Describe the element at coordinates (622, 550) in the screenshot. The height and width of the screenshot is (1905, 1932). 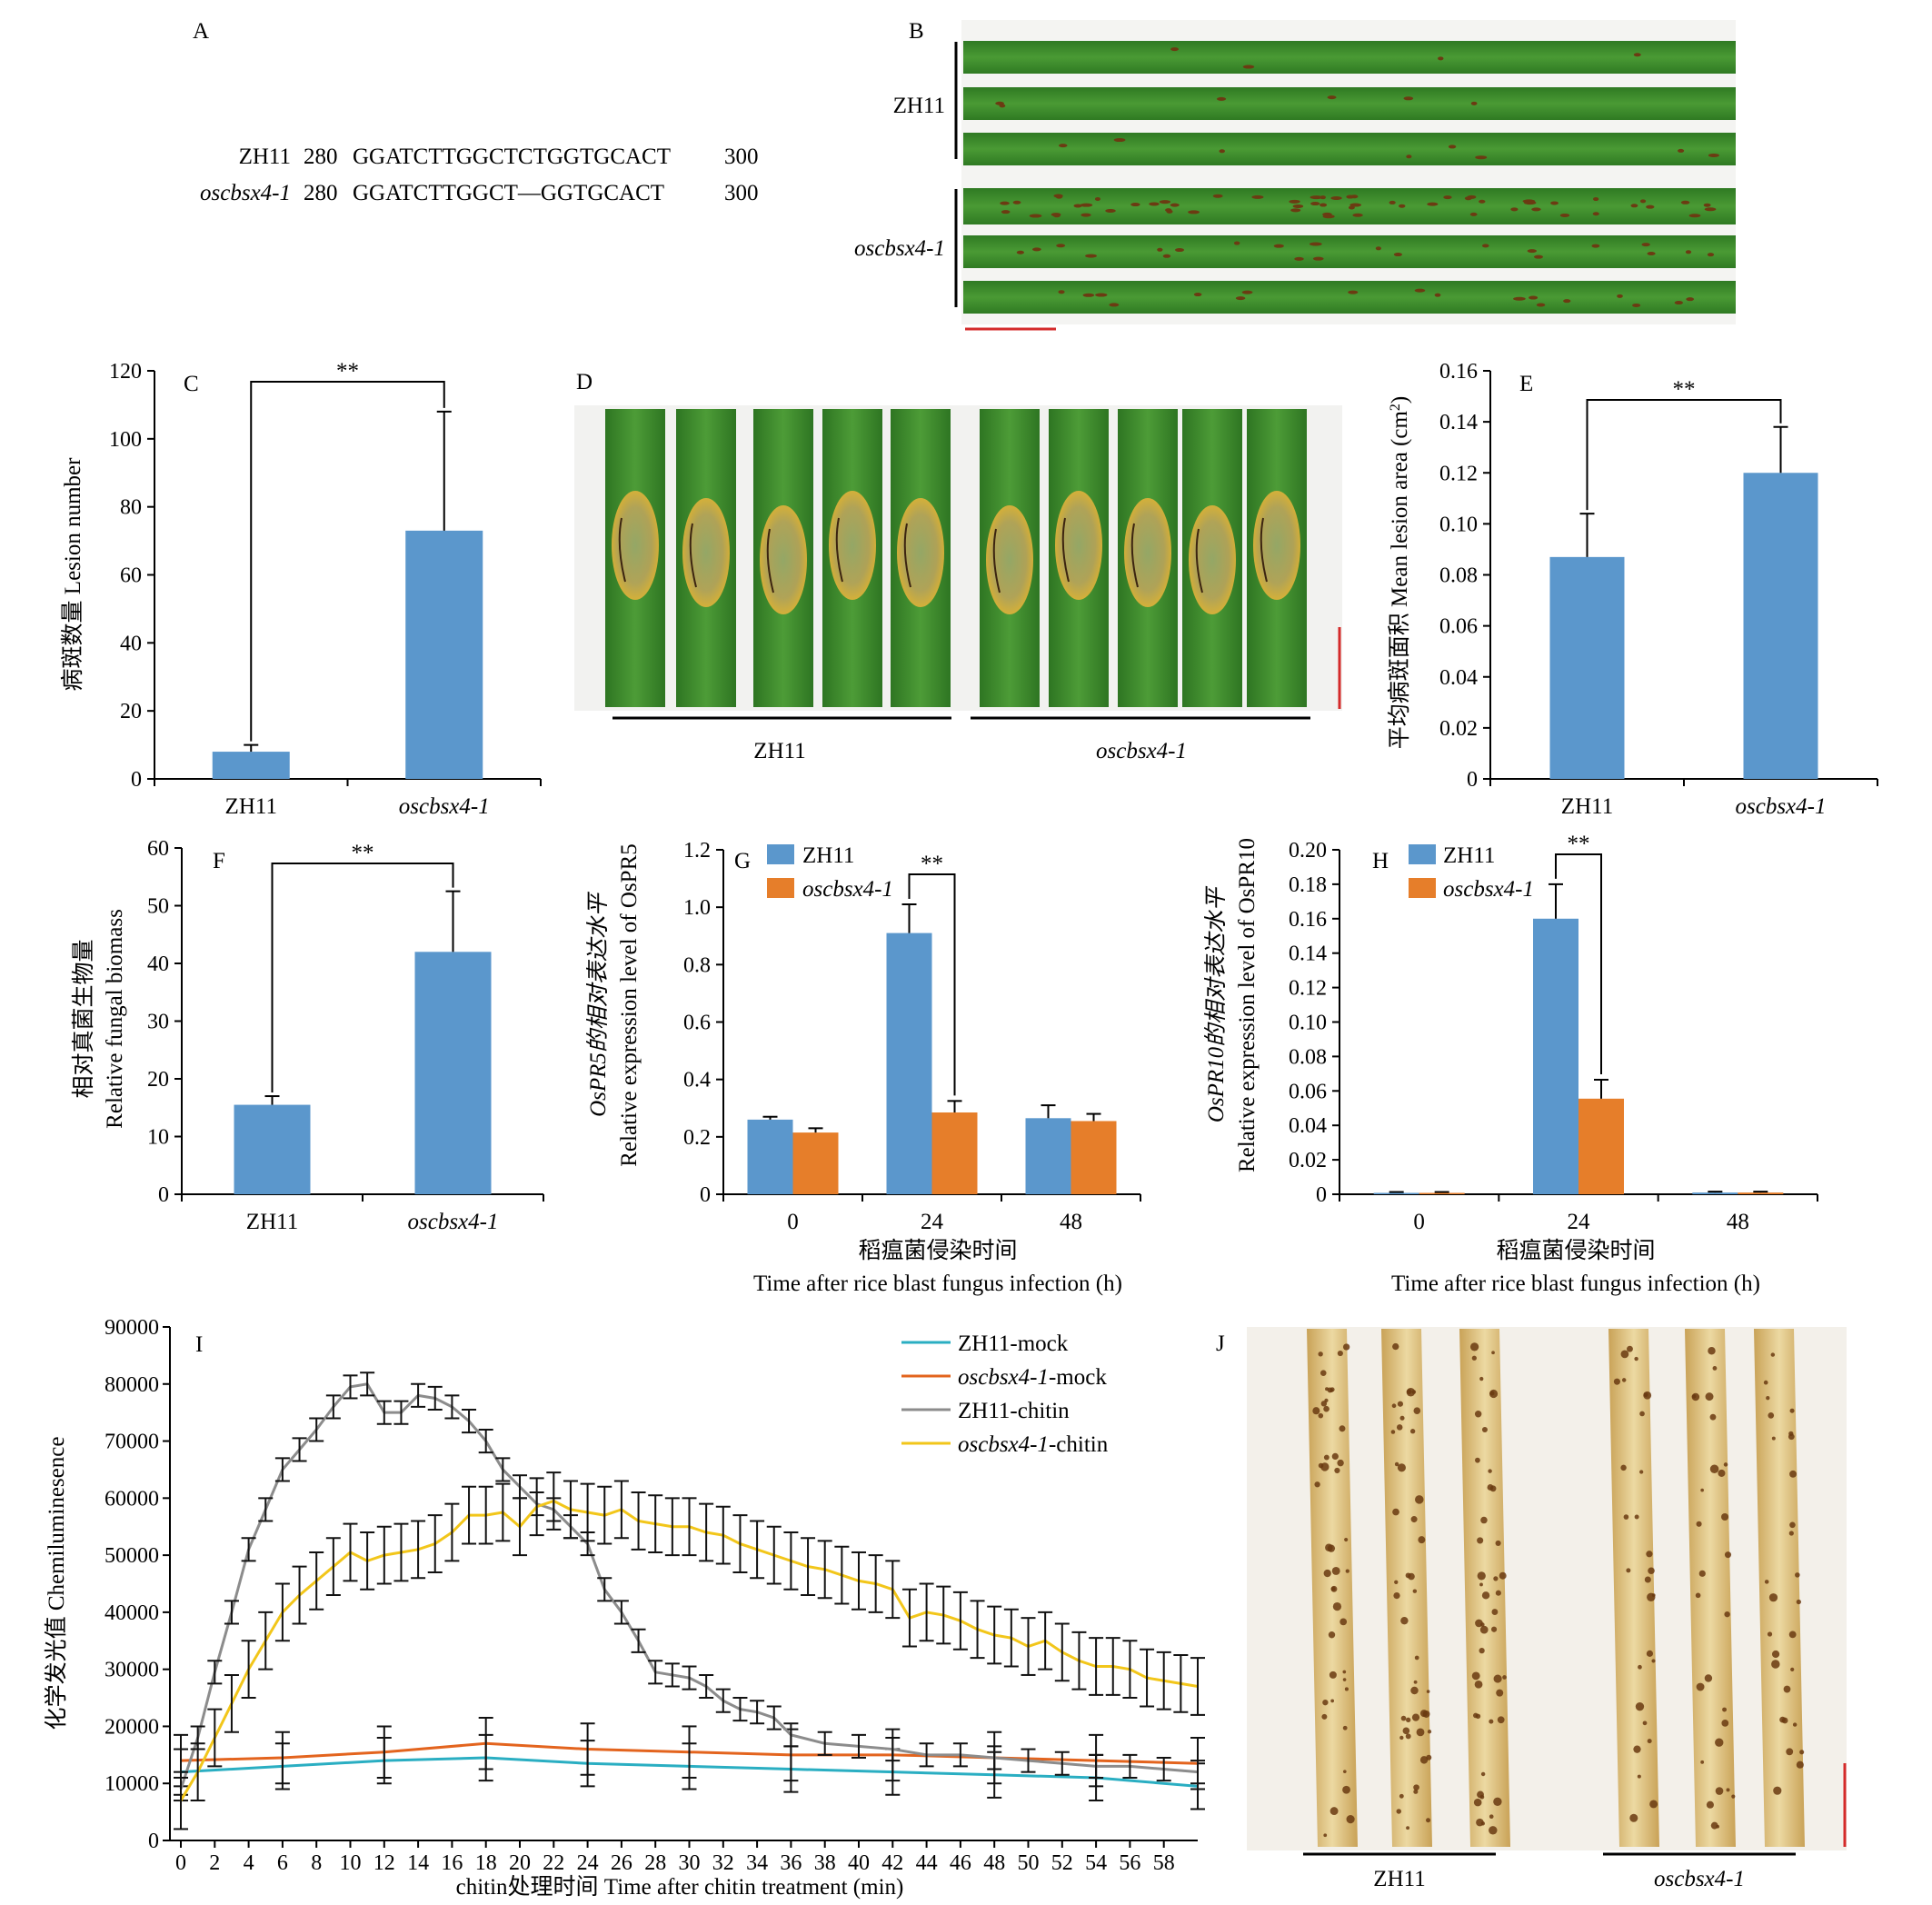
I see `d-lesion-edge` at that location.